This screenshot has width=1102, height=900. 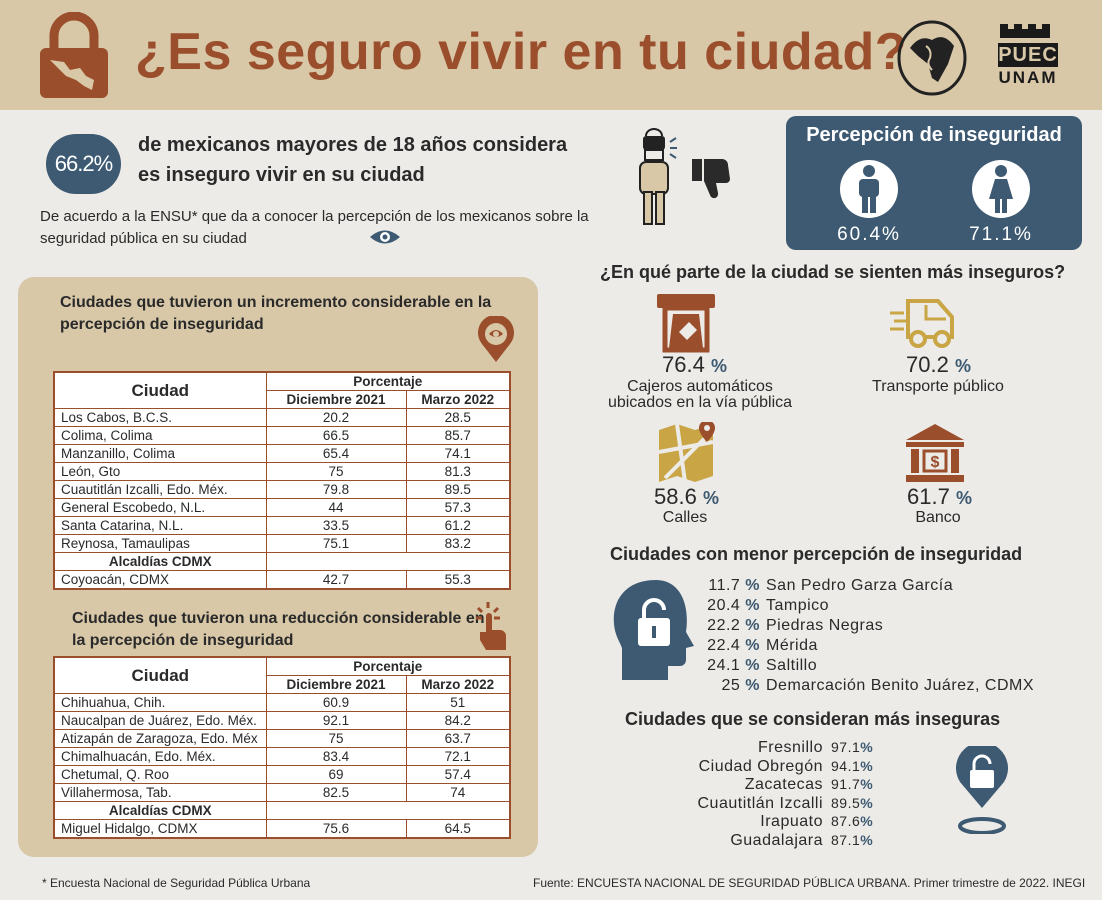 What do you see at coordinates (282, 399) in the screenshot?
I see `table-subheader-row: Diciembre 2021 Marzo 2022` at bounding box center [282, 399].